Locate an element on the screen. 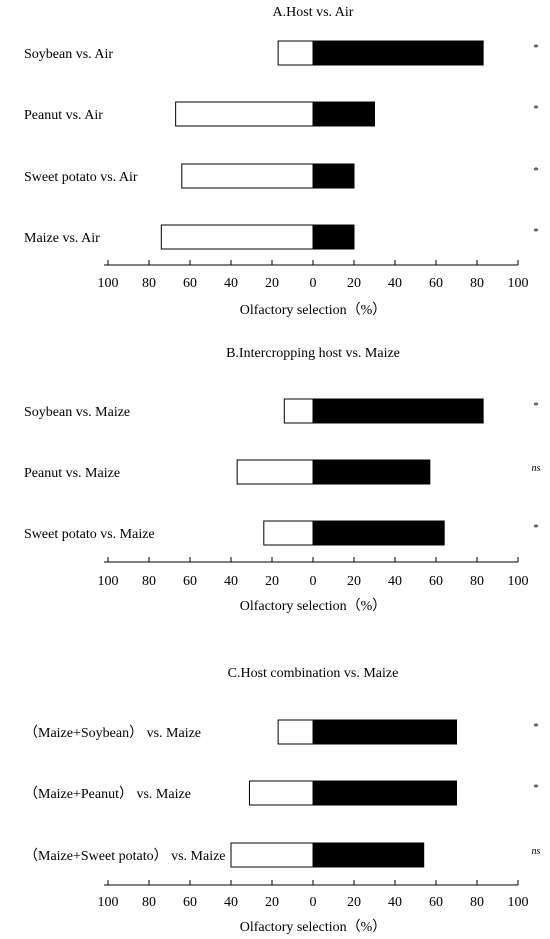 The image size is (550, 939). category-label: （Maize+Sweet potato） vs. Maize is located at coordinates (125, 856).